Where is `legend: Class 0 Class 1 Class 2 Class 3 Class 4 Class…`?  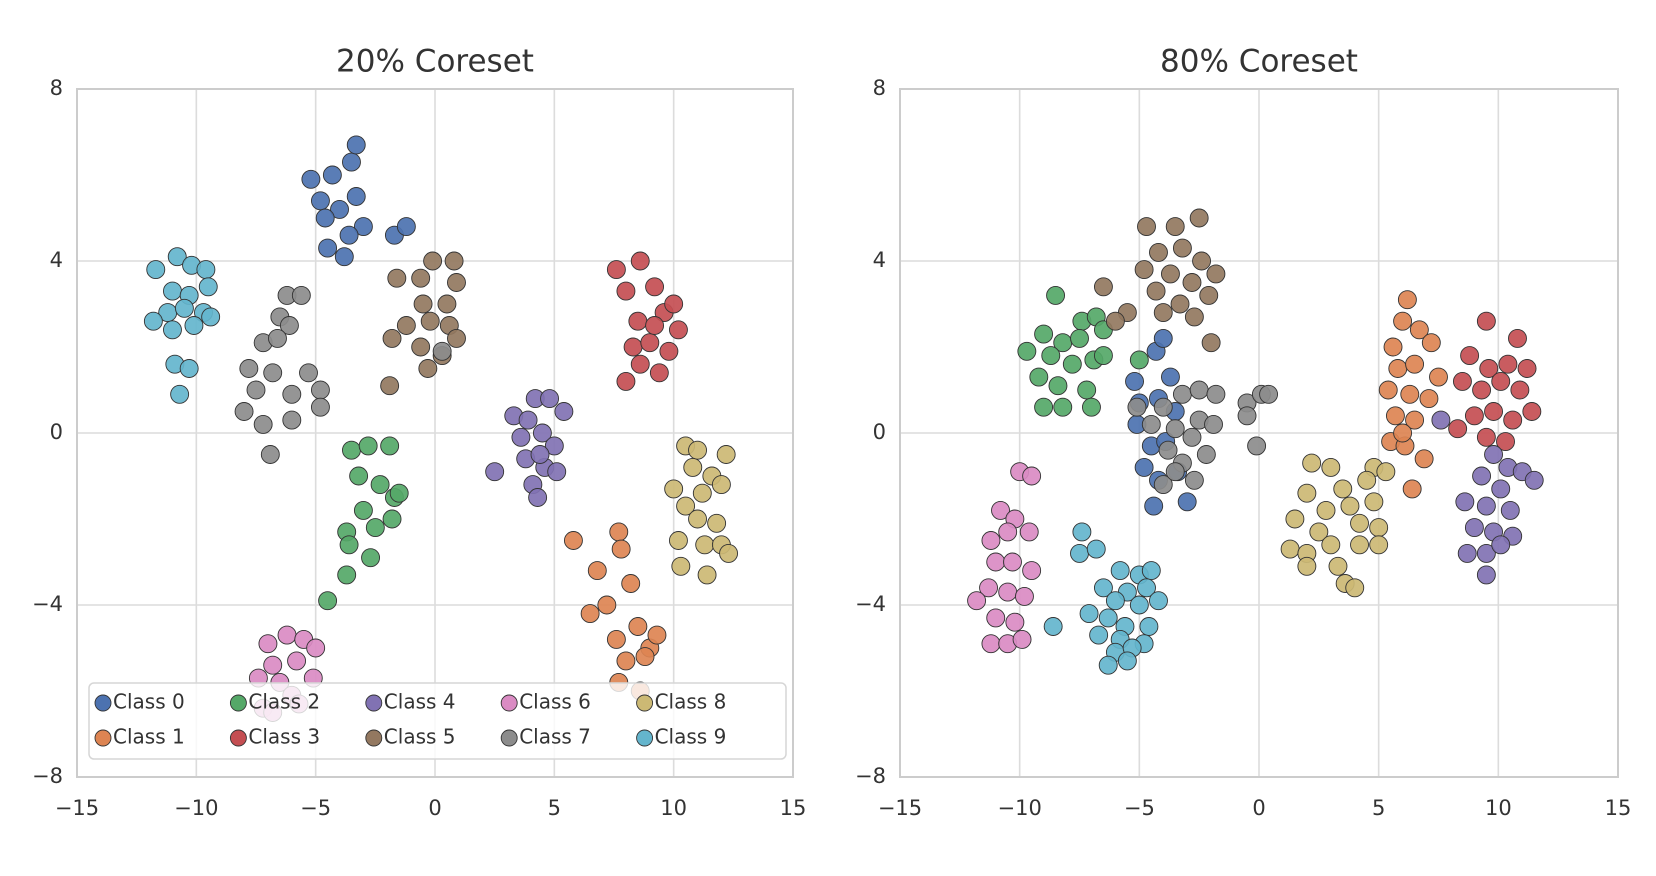
legend: Class 0 Class 1 Class 2 Class 3 Class 4 Class… is located at coordinates (437, 721).